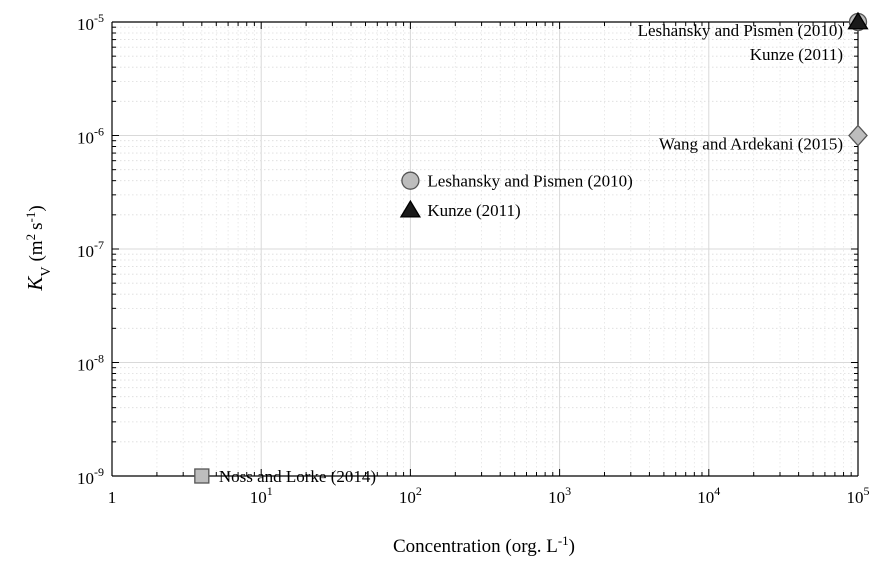 Image resolution: width=873 pixels, height=565 pixels. What do you see at coordinates (708, 495) in the screenshot?
I see `x-tick-label: 10⁴` at bounding box center [708, 495].